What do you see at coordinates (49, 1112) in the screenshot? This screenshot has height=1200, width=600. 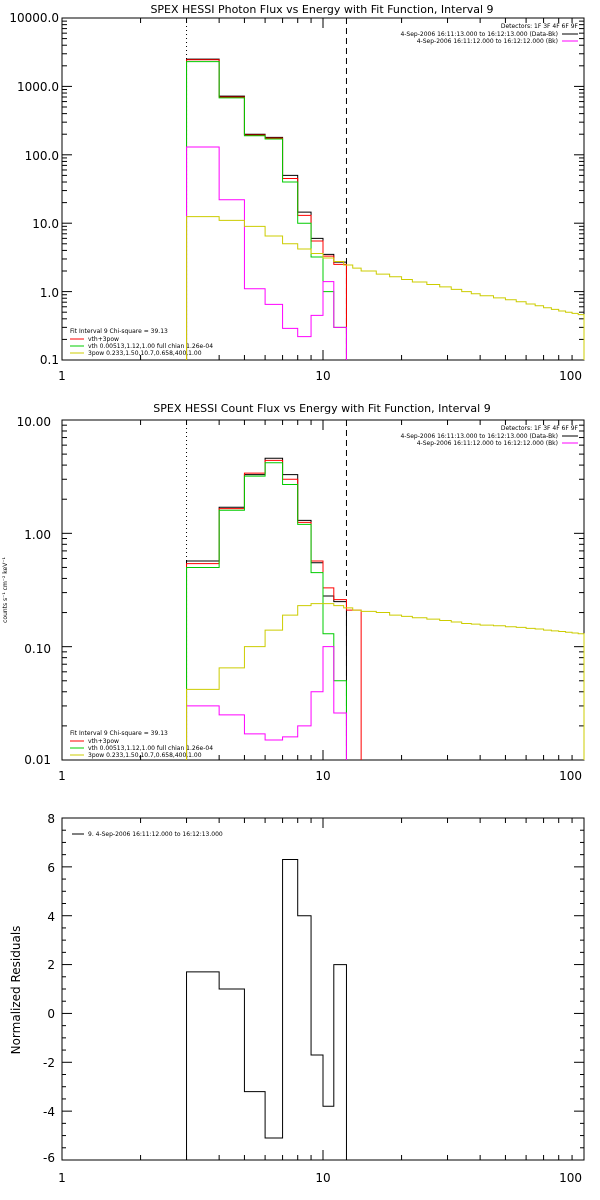 I see `residual-y-tick-label: -4` at bounding box center [49, 1112].